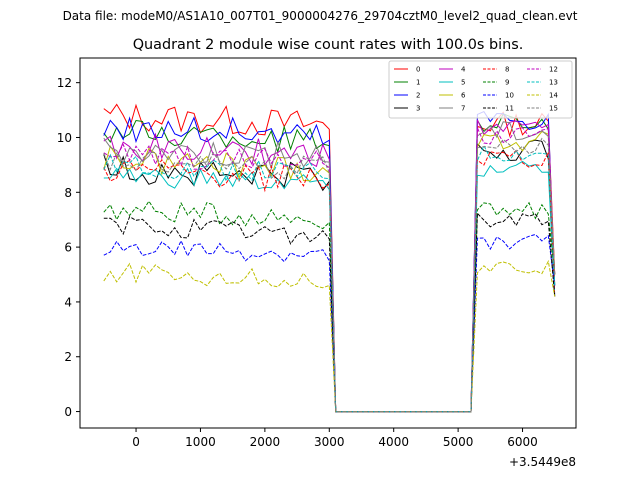 The image size is (640, 480). What do you see at coordinates (553, 109) in the screenshot?
I see `legend-label-15: 15` at bounding box center [553, 109].